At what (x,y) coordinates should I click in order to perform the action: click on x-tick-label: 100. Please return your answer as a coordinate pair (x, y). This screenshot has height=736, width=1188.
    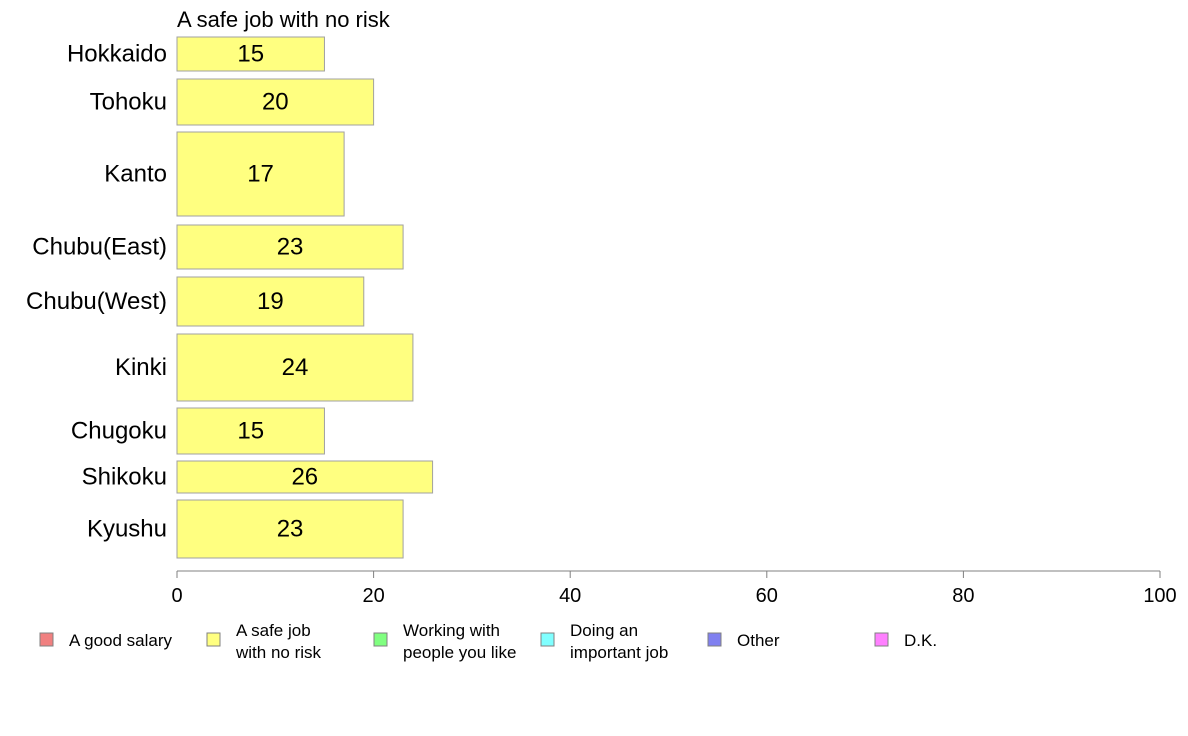
    Looking at the image, I should click on (1159, 596).